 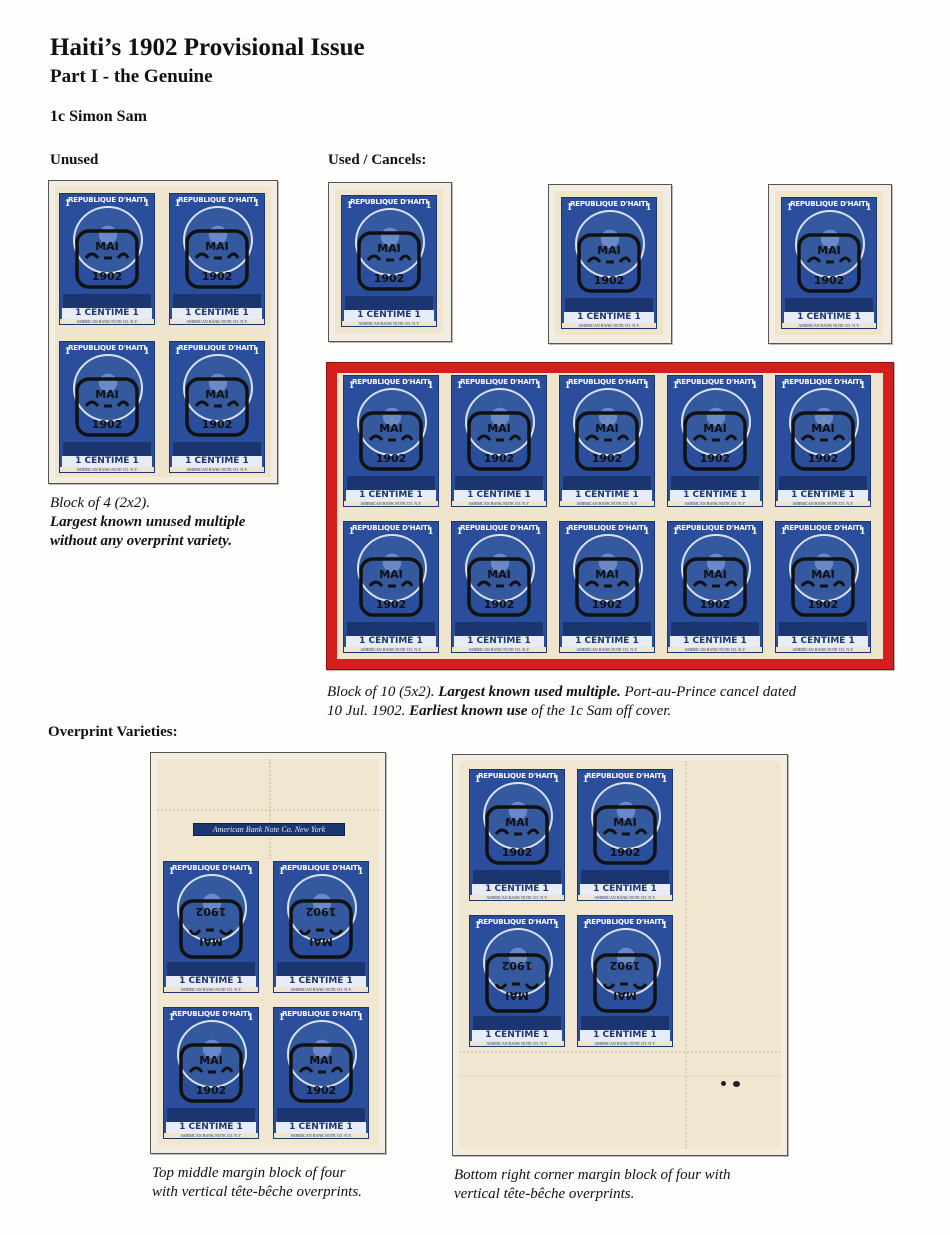 I want to click on caption-line: with vertical tête-bêche overprints., so click(x=257, y=1192).